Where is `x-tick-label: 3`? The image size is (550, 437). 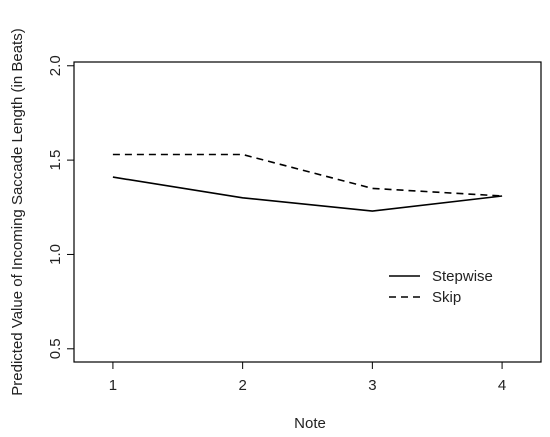
x-tick-label: 3 is located at coordinates (372, 385).